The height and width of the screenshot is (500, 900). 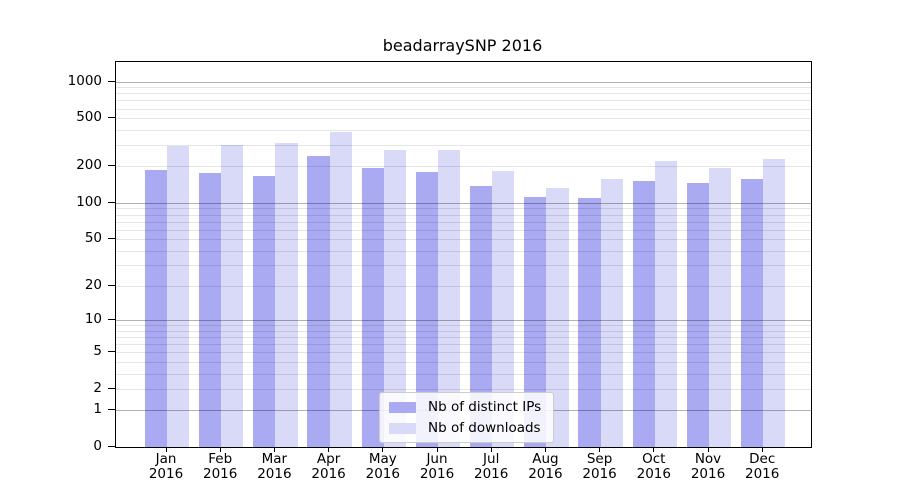 What do you see at coordinates (484, 428) in the screenshot?
I see `legend-label-downloads: Nb of downloads` at bounding box center [484, 428].